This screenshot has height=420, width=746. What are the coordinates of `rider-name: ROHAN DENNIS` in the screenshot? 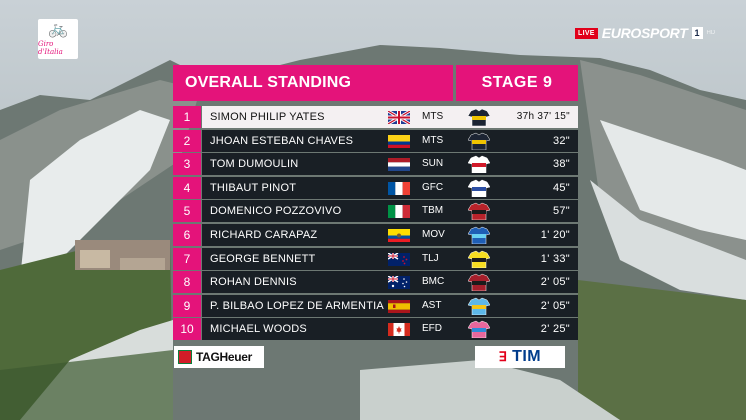 It's located at (253, 282).